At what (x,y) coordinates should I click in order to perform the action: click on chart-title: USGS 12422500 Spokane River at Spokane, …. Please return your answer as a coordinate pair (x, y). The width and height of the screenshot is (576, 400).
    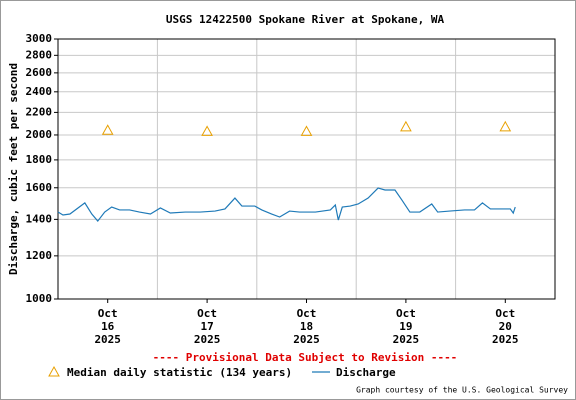
    Looking at the image, I should click on (305, 19).